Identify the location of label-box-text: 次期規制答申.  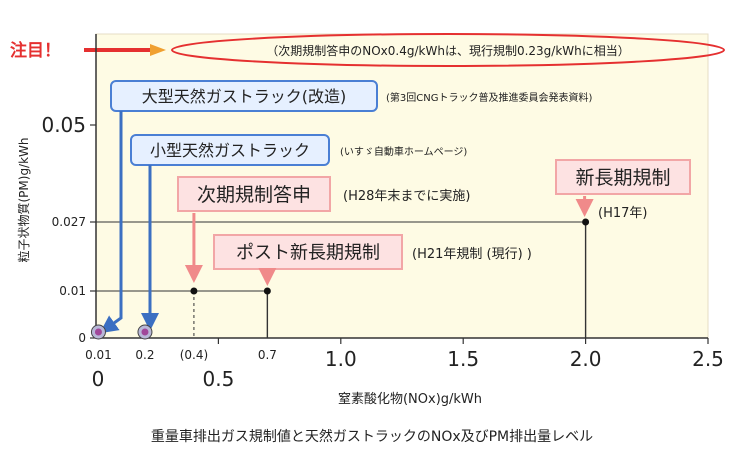
(254, 195).